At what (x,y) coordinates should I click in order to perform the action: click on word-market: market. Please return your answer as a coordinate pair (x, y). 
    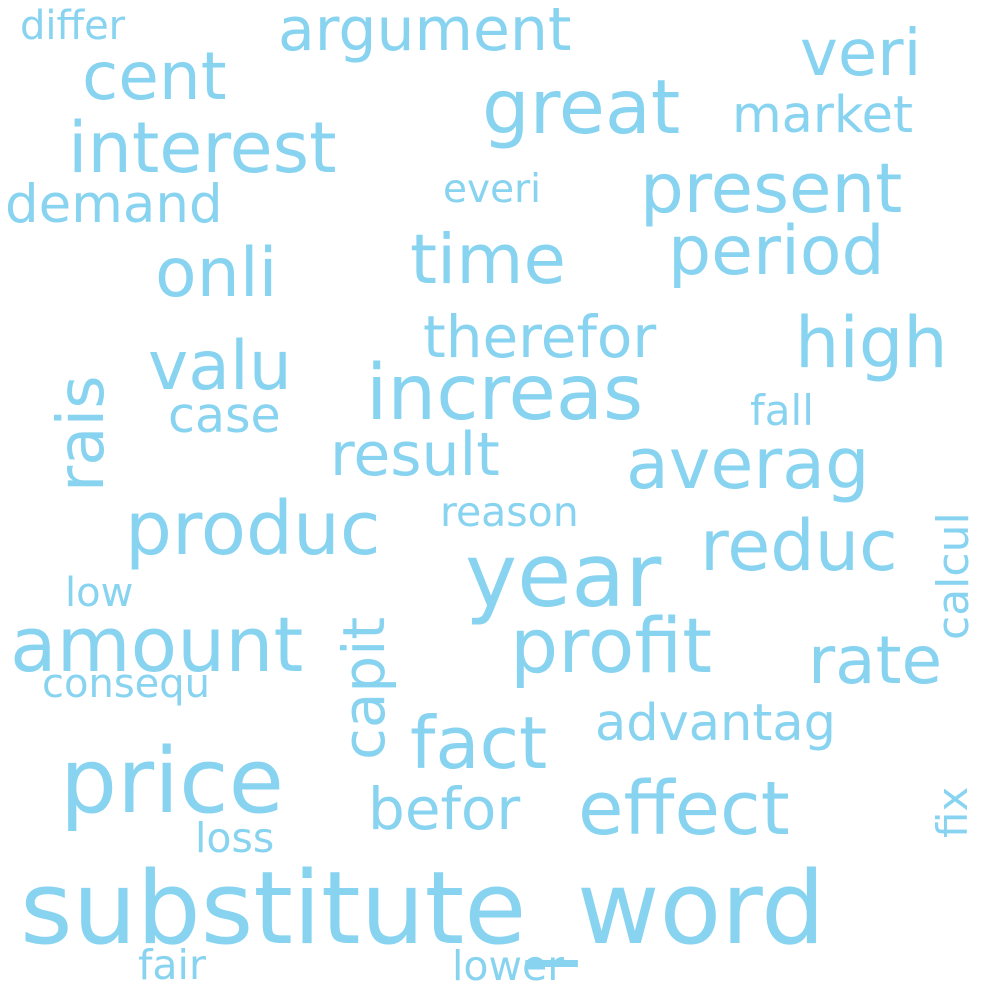
    Looking at the image, I should click on (822, 115).